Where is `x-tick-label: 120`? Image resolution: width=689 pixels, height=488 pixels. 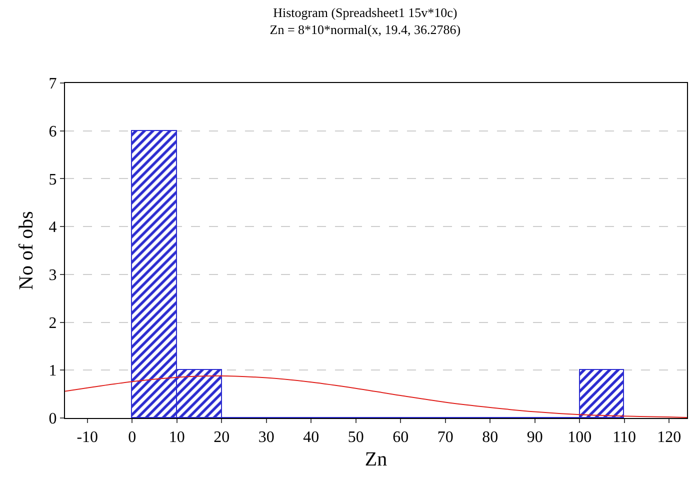
x-tick-label: 120 is located at coordinates (669, 437).